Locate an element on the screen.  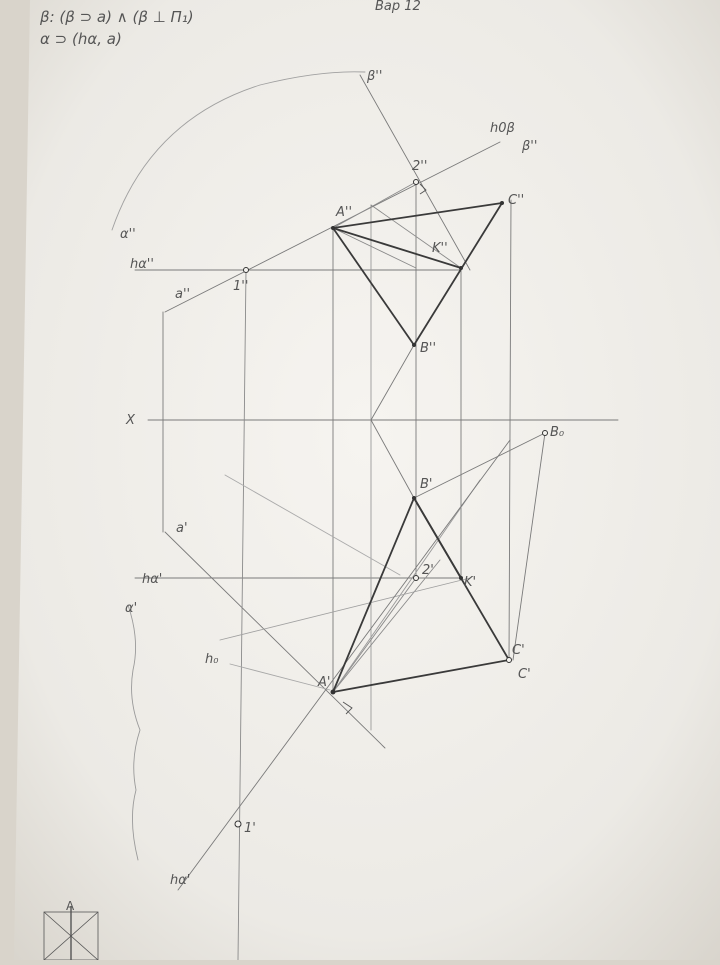
right-angle-front is located at coordinates (423, 189).